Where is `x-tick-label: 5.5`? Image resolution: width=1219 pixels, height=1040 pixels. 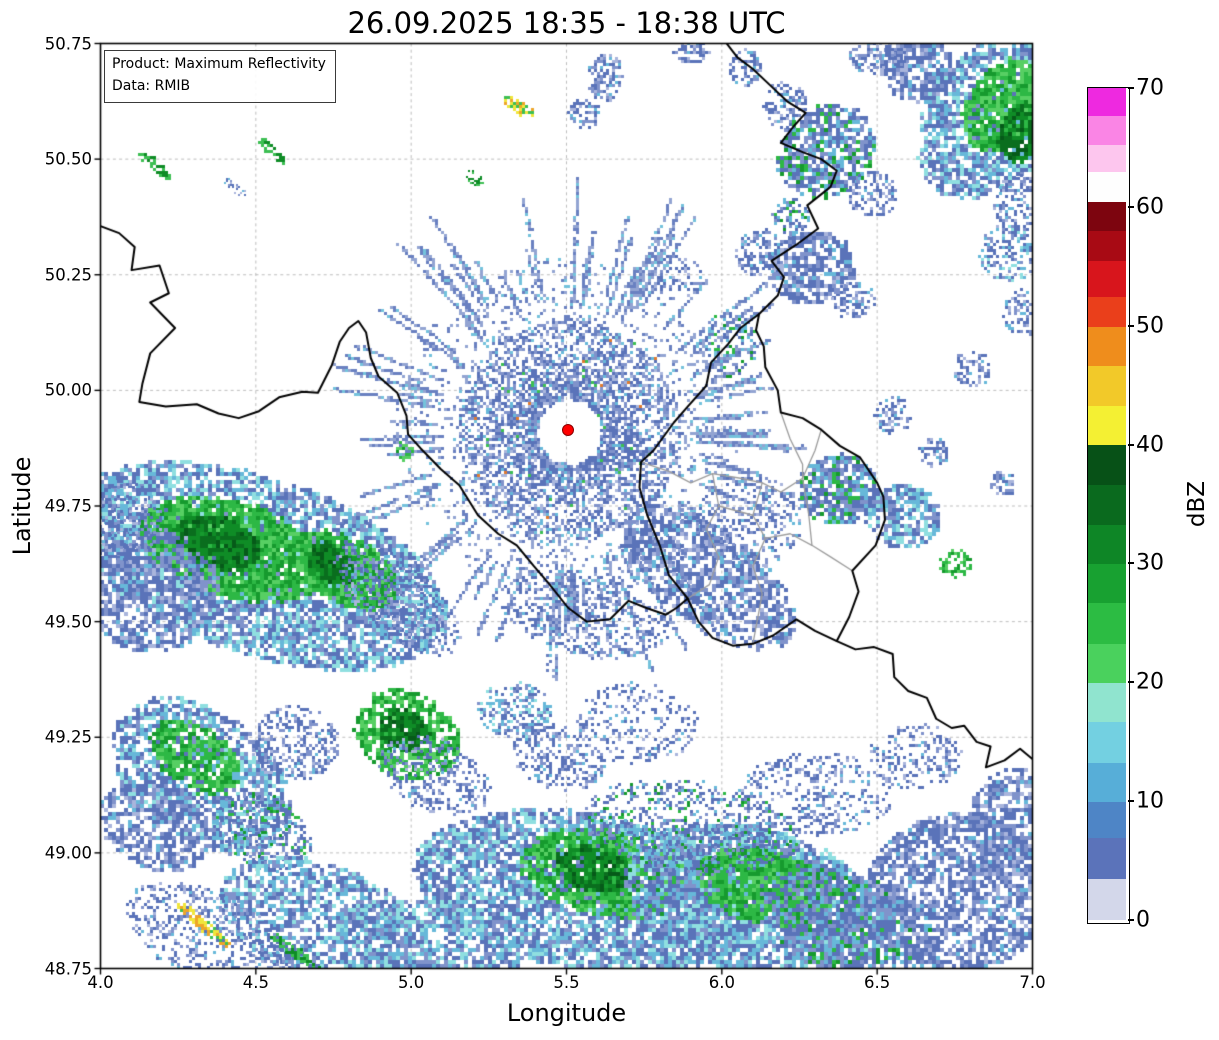
x-tick-label: 5.5 is located at coordinates (566, 982).